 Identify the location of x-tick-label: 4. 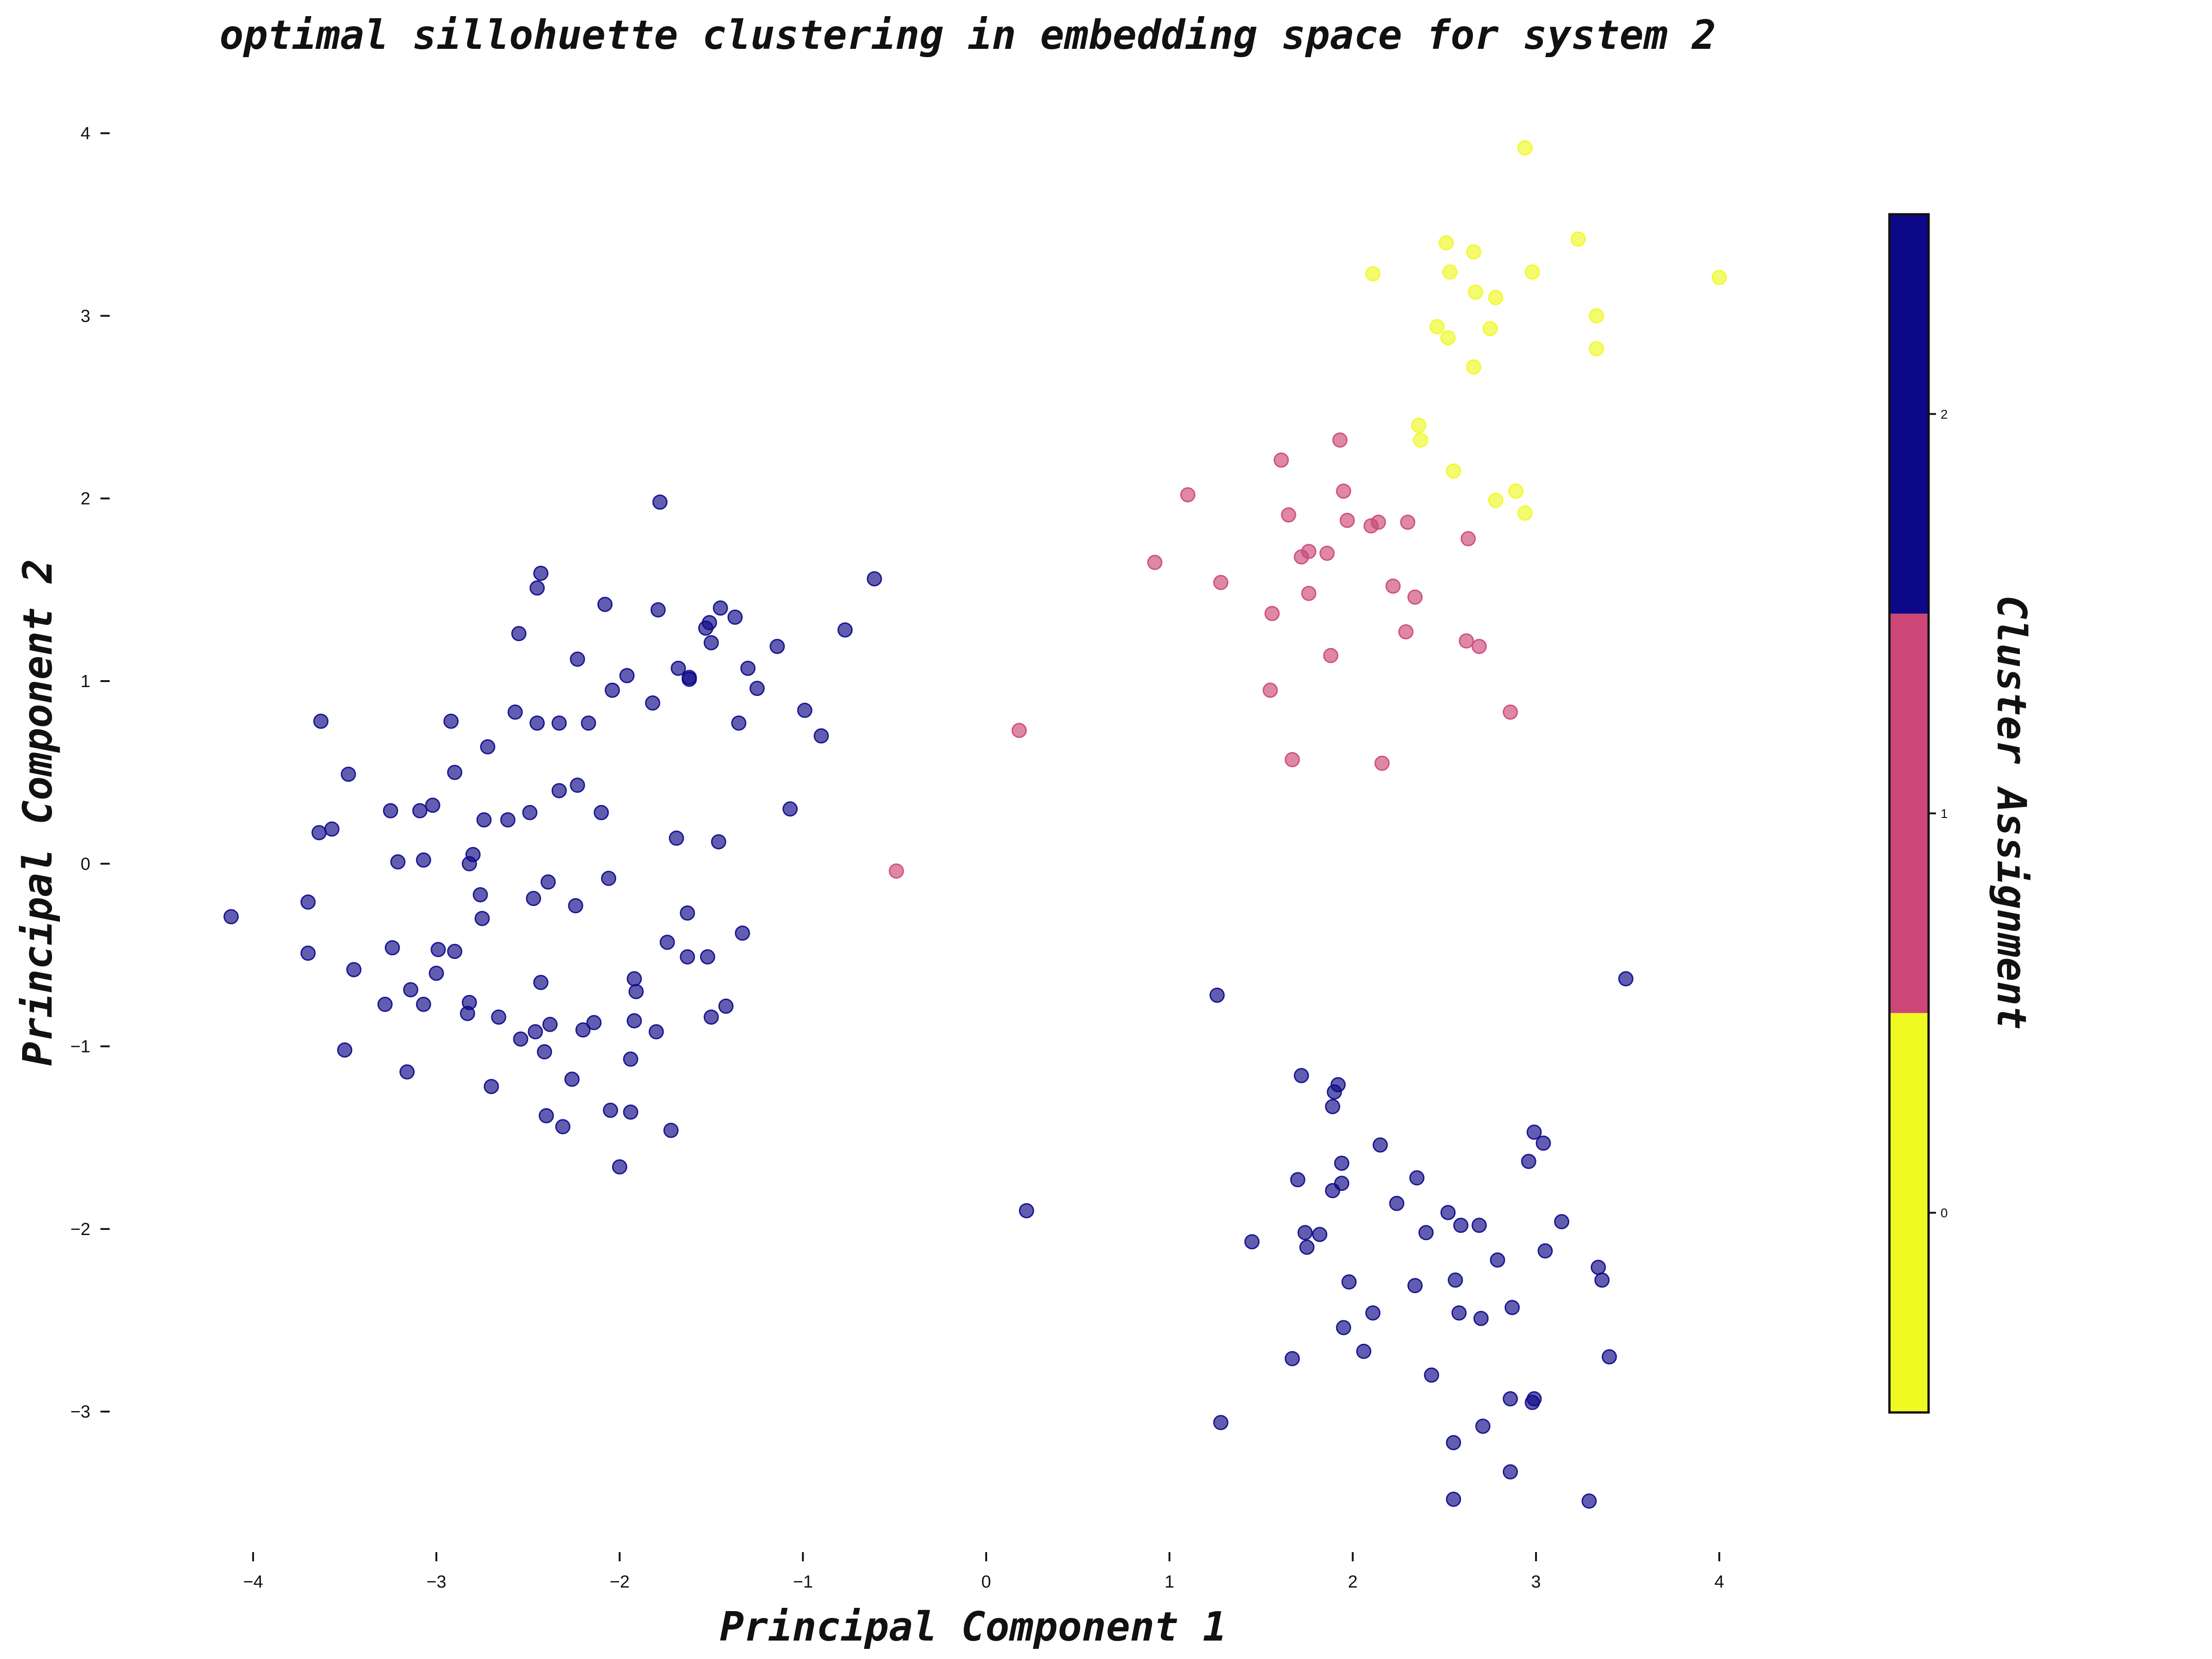
(1719, 1582).